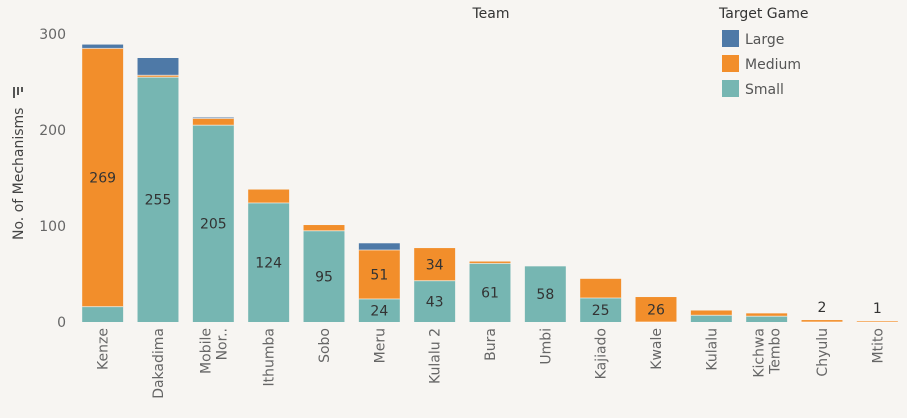 The image size is (907, 418). What do you see at coordinates (270, 357) in the screenshot?
I see `x-tick-label: Ithumba` at bounding box center [270, 357].